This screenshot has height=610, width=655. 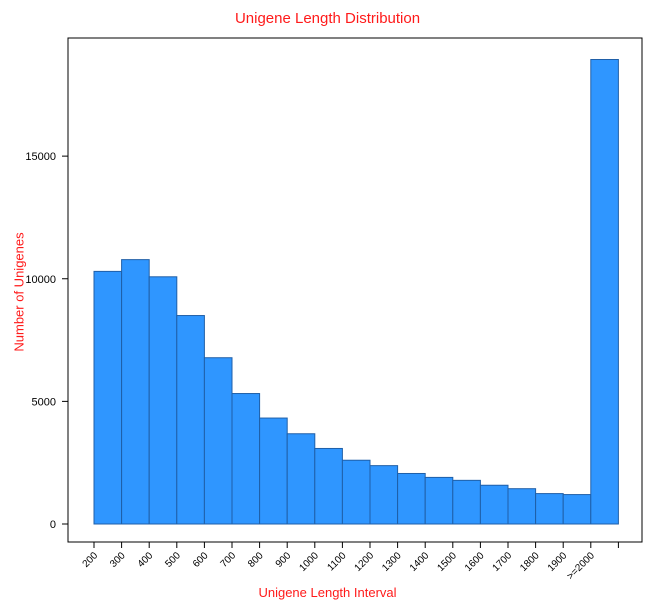 I want to click on chart-title: Unigene Length Distribution, so click(x=327, y=18).